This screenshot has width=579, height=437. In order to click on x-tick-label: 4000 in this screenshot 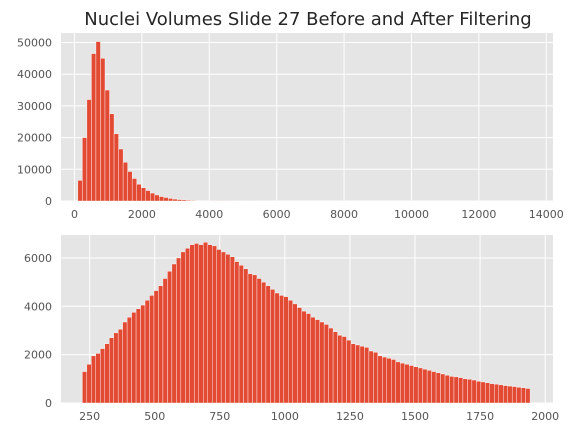, I will do `click(209, 214)`.